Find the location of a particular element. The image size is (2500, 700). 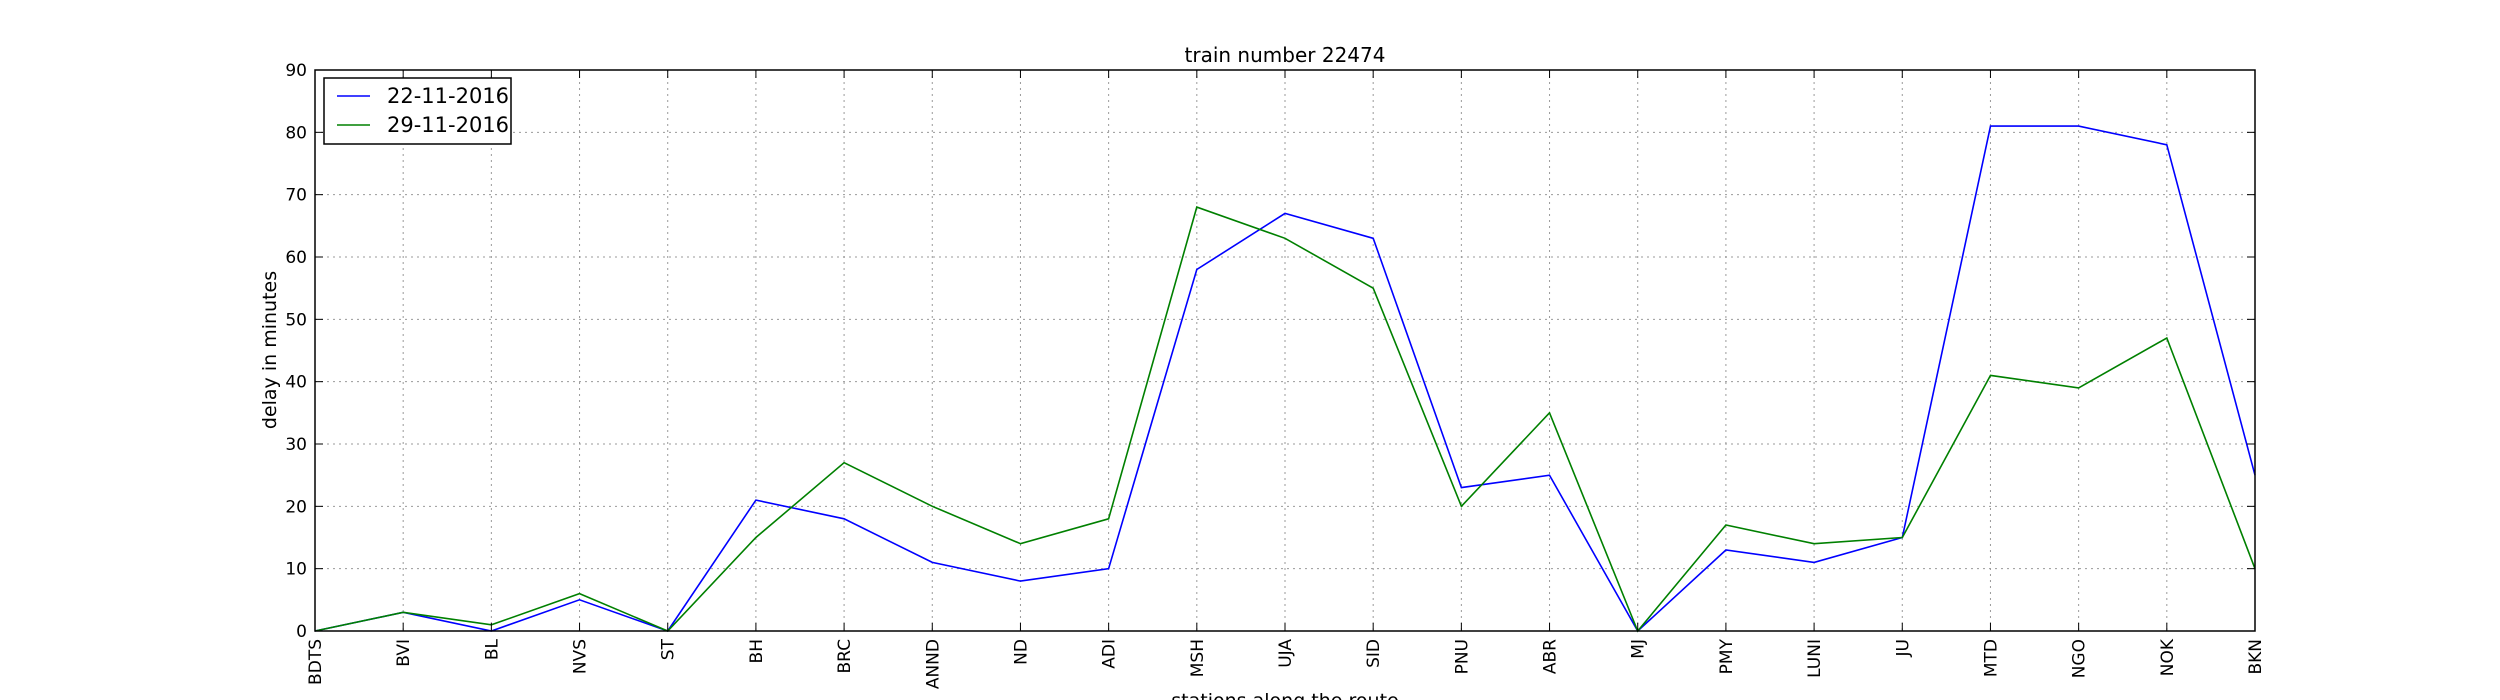

y-tick-label: 10 is located at coordinates (296, 570).